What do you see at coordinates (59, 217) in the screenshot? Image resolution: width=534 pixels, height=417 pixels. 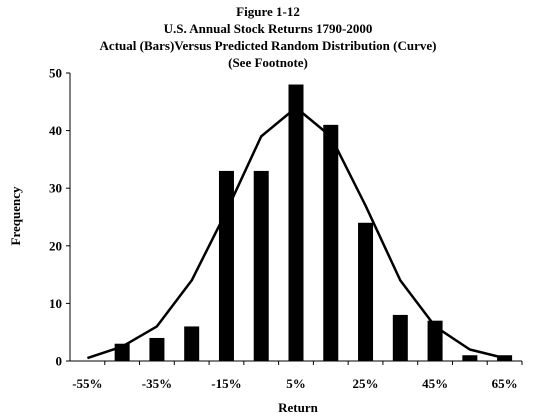 I see `y-axis-ticks: 0 10 20 30 40 50` at bounding box center [59, 217].